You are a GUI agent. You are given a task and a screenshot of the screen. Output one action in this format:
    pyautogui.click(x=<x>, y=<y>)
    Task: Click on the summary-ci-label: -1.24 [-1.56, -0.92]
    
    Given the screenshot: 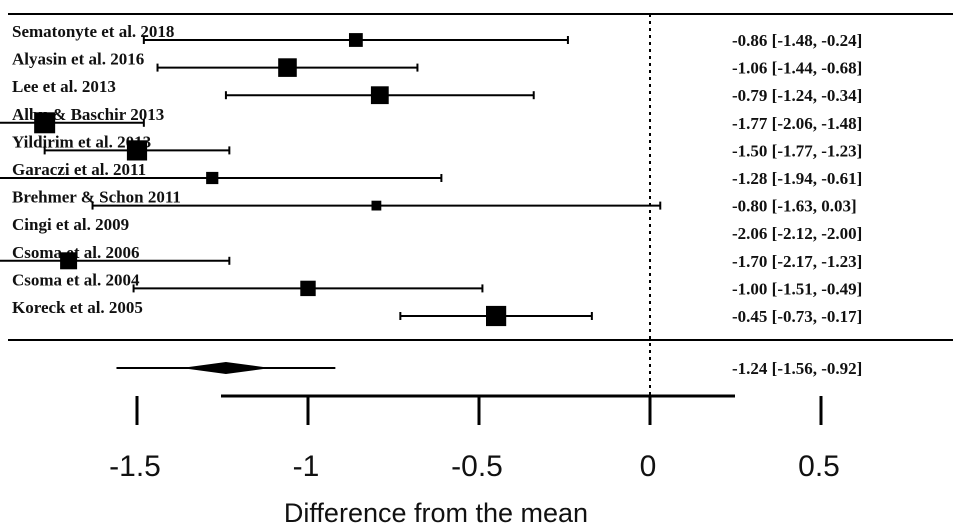 What is the action you would take?
    pyautogui.click(x=797, y=368)
    